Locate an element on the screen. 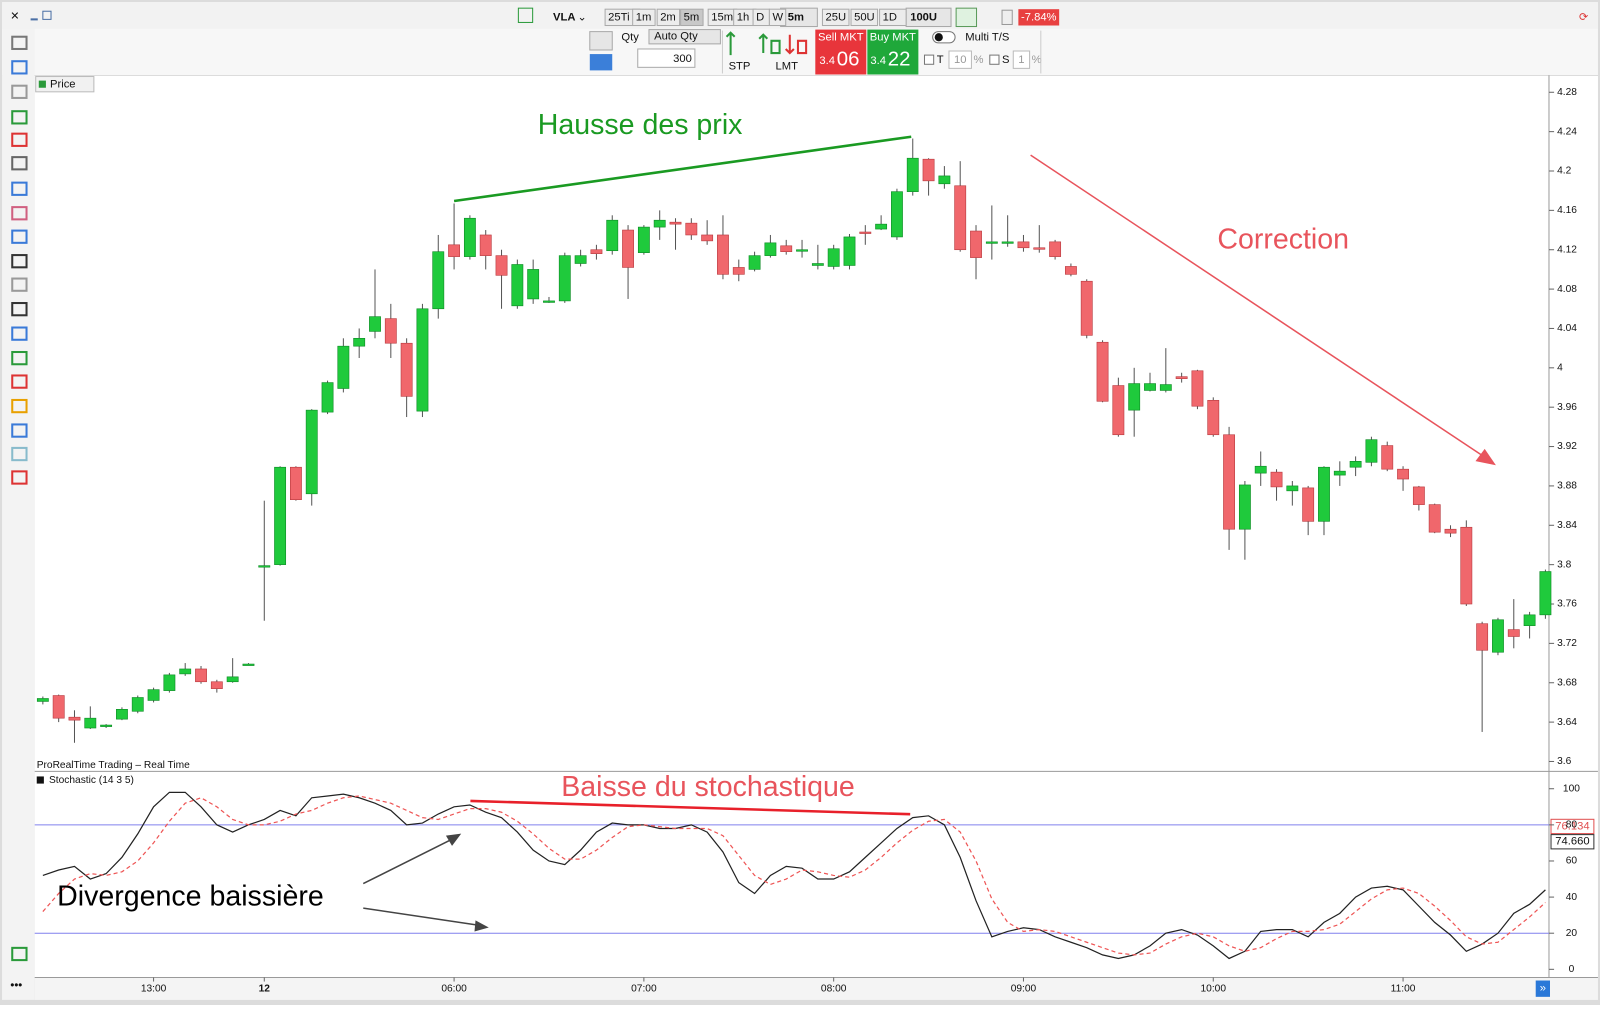  scroll-button is located at coordinates (1542, 988).